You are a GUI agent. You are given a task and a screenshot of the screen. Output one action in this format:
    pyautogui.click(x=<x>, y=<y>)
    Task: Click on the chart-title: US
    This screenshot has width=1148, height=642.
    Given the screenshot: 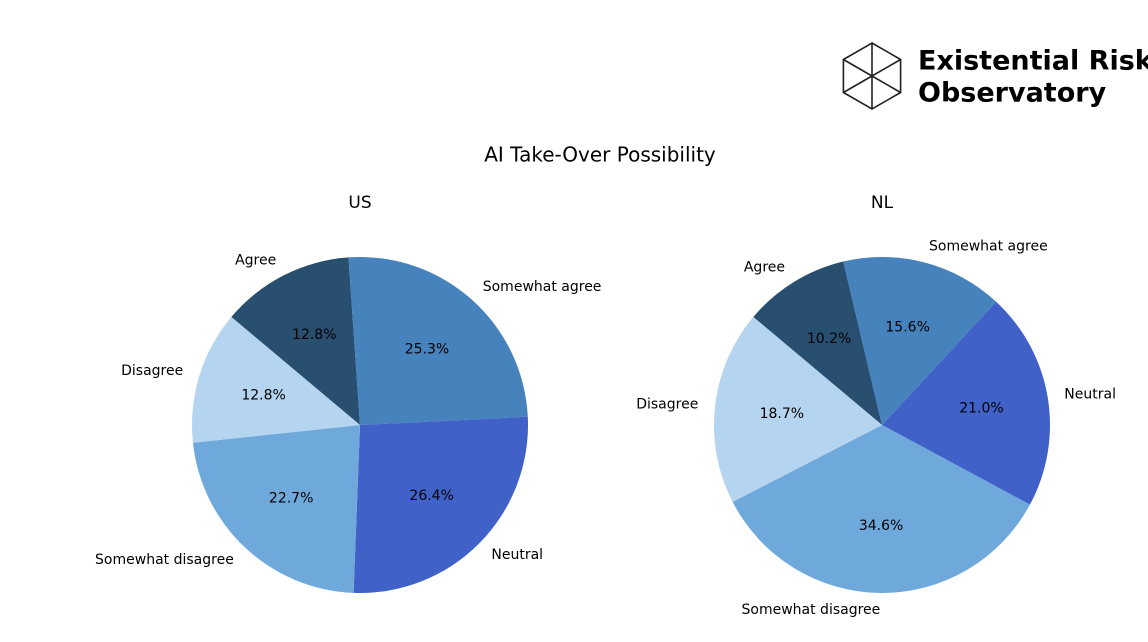 What is the action you would take?
    pyautogui.click(x=359, y=203)
    